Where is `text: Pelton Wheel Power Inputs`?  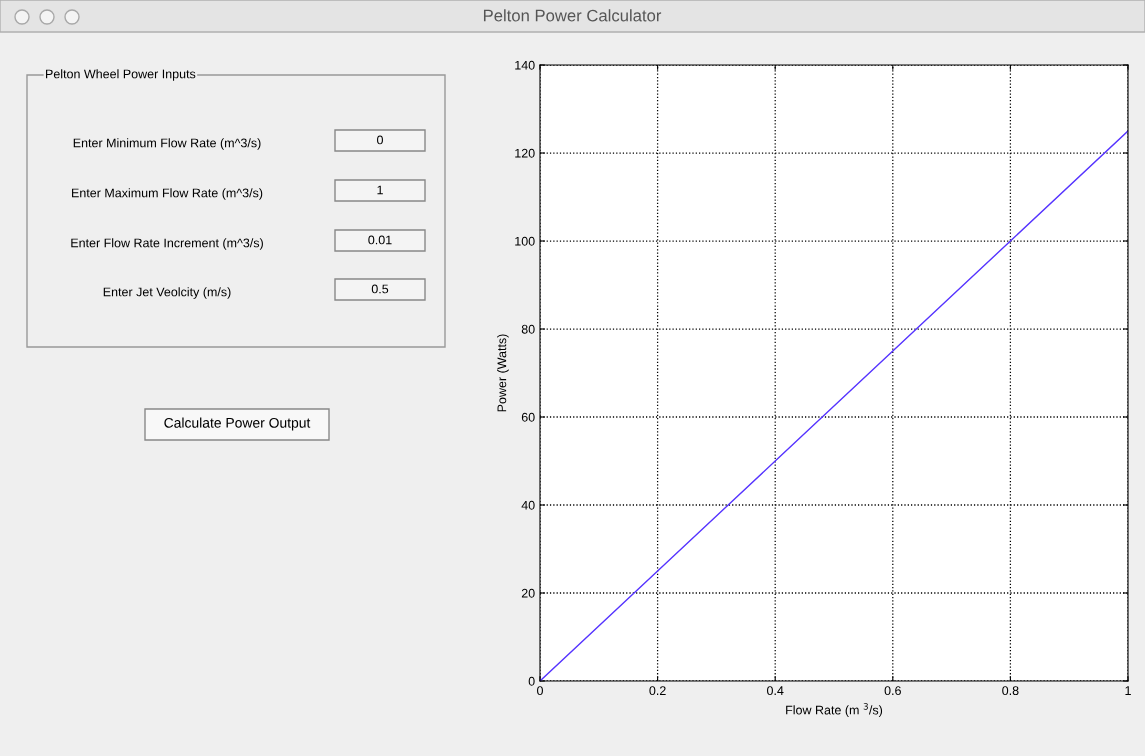 text: Pelton Wheel Power Inputs is located at coordinates (121, 75).